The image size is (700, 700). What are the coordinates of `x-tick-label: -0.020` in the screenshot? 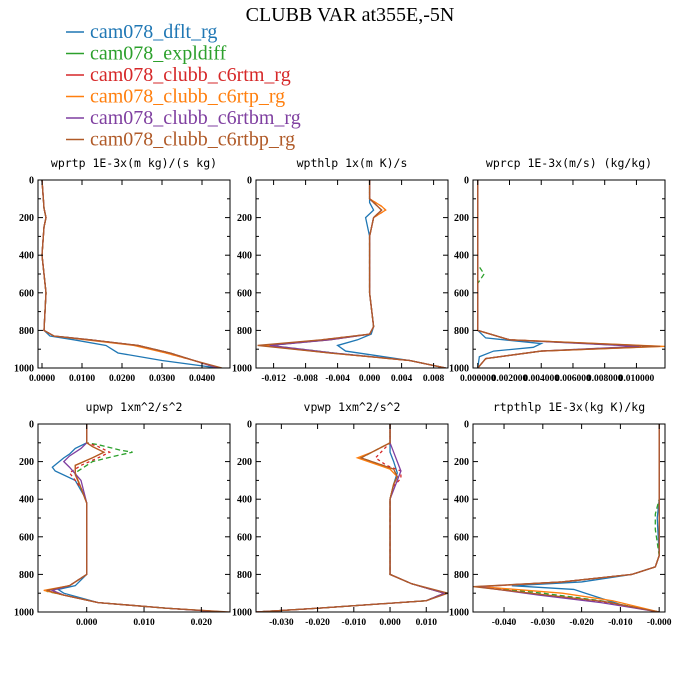 It's located at (317, 623).